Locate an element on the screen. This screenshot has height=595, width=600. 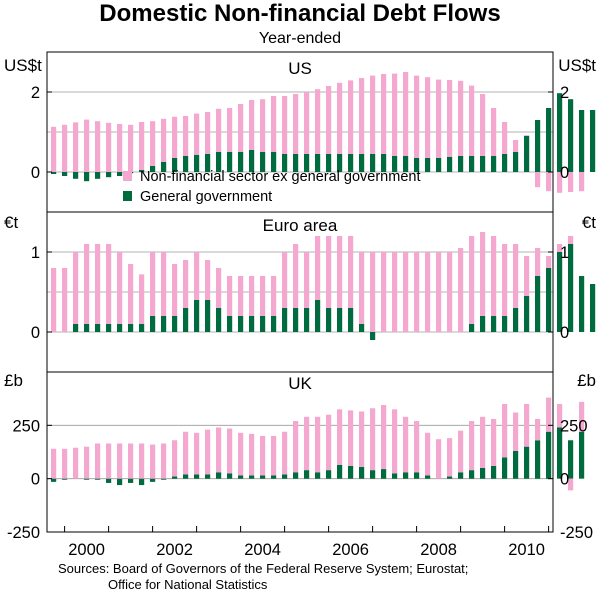
x-tick-label: 2000 is located at coordinates (86, 550).